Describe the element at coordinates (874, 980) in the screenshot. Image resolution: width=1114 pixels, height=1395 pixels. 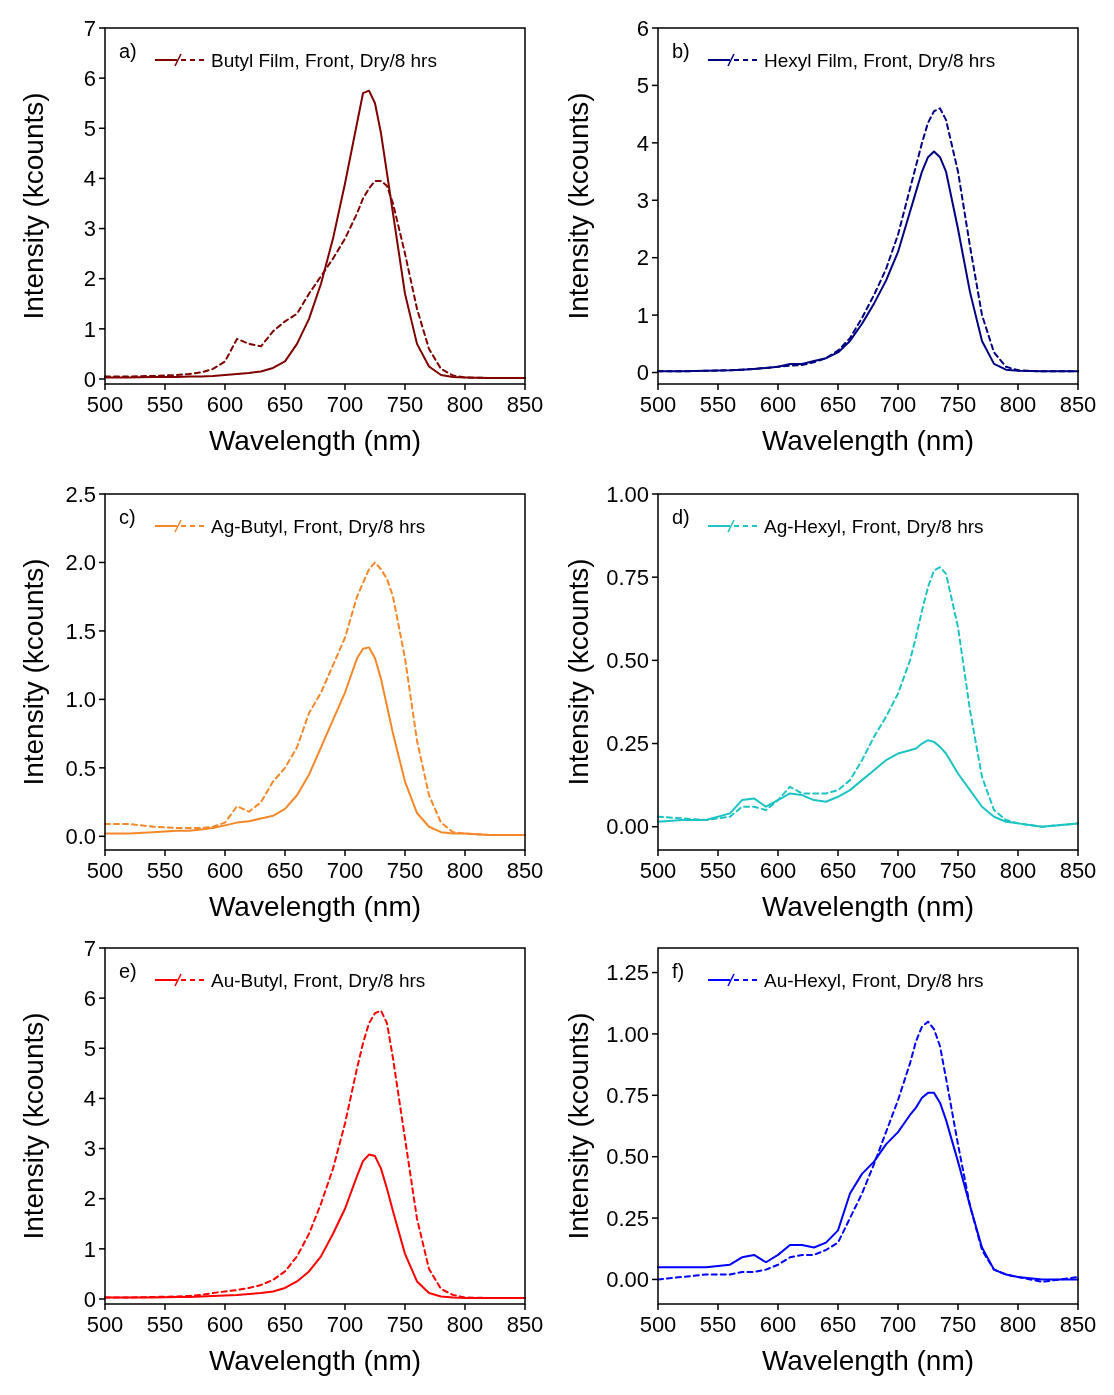
I see `legend-label: Au-Hexyl, Front, Dry/8 hrs` at that location.